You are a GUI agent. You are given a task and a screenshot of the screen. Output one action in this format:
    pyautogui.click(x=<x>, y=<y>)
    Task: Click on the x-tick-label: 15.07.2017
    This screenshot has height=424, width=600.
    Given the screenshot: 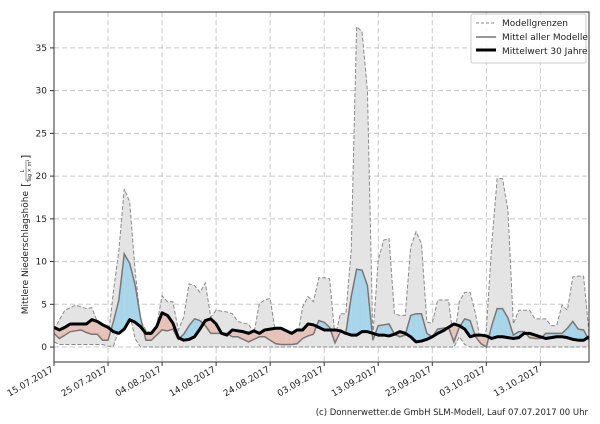 What is the action you would take?
    pyautogui.click(x=31, y=382)
    